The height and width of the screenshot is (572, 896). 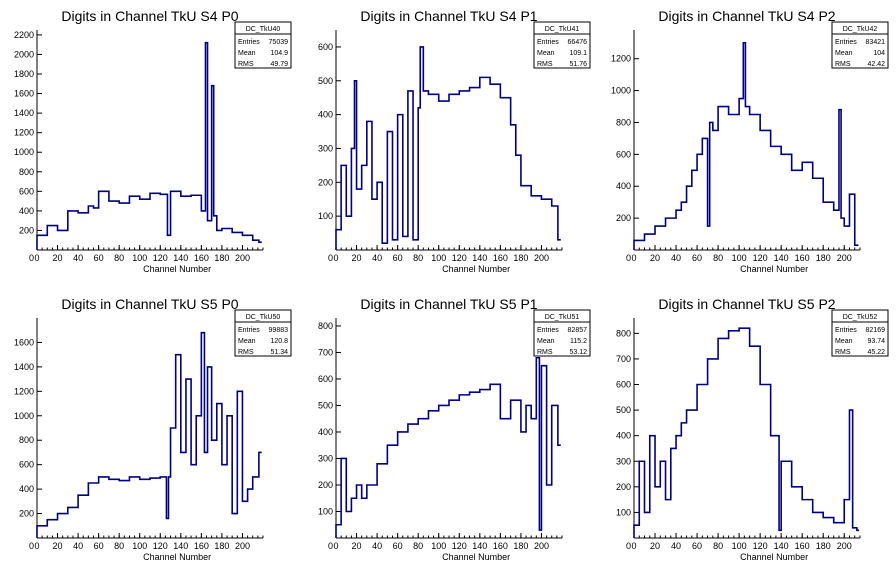 What do you see at coordinates (860, 29) in the screenshot?
I see `stats-name: DC_TkU42` at bounding box center [860, 29].